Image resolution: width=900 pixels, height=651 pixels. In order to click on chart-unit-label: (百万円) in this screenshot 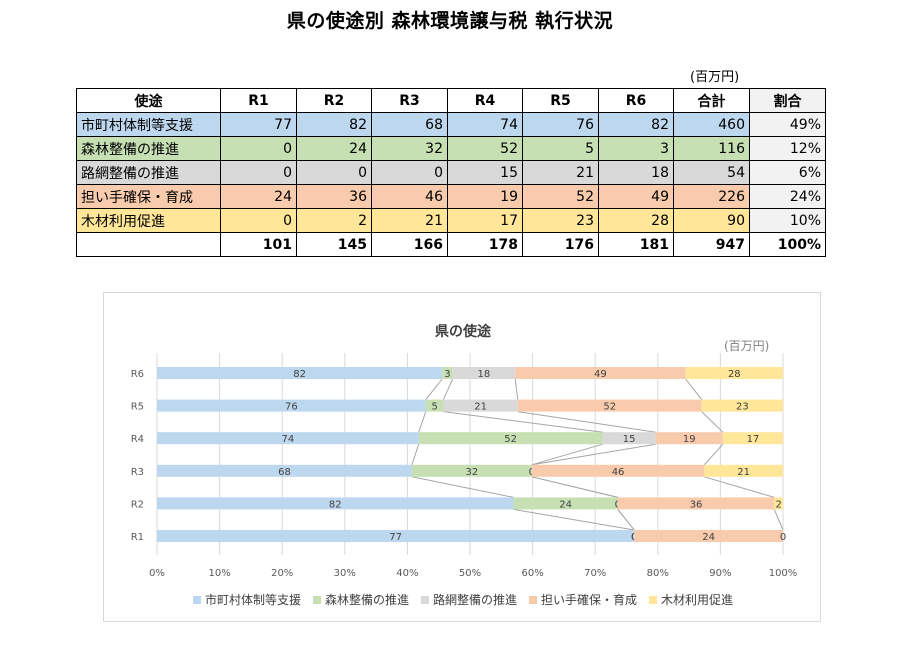, I will do `click(747, 346)`.